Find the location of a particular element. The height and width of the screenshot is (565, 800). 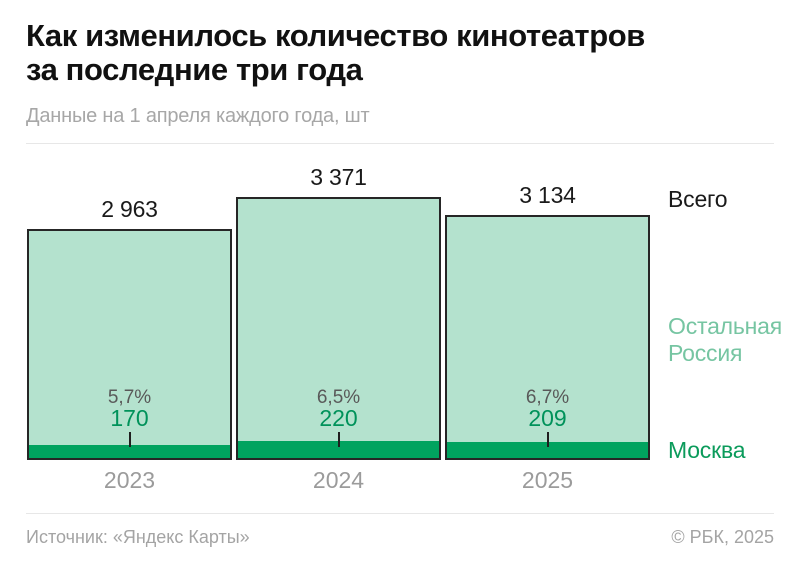

total-value-label: 3 134 is located at coordinates (547, 195).